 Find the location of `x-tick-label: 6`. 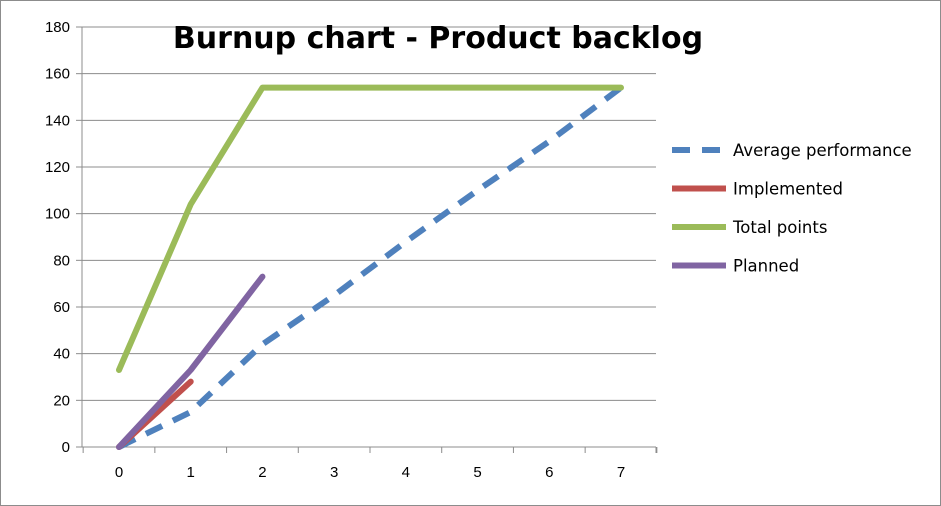

x-tick-label: 6 is located at coordinates (549, 472).